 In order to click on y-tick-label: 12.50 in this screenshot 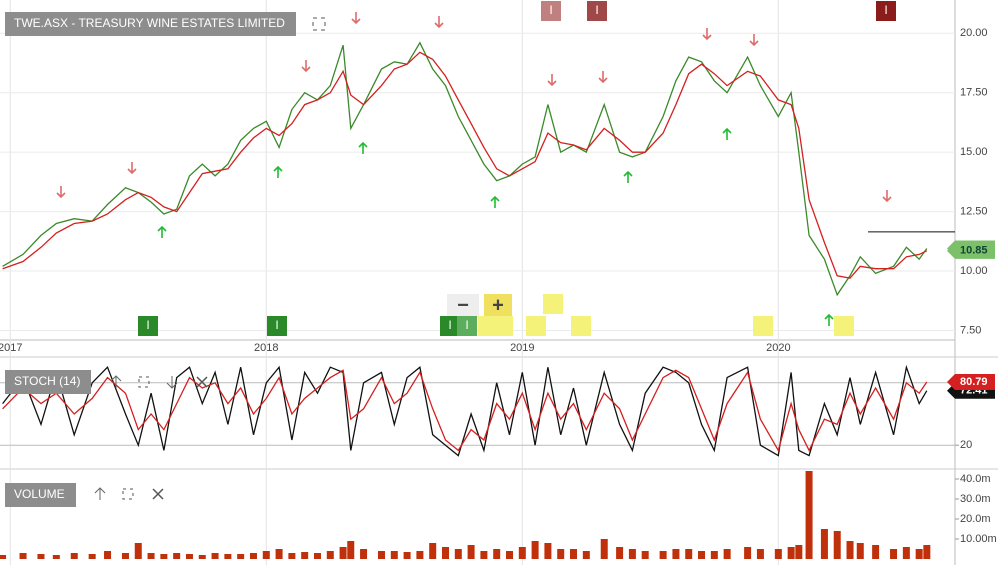, I will do `click(974, 212)`.